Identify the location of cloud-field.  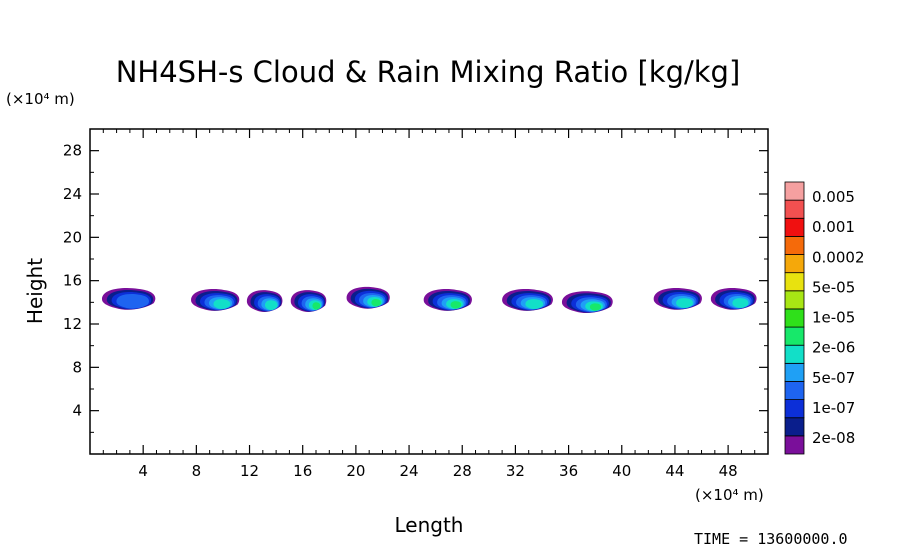
(429, 300).